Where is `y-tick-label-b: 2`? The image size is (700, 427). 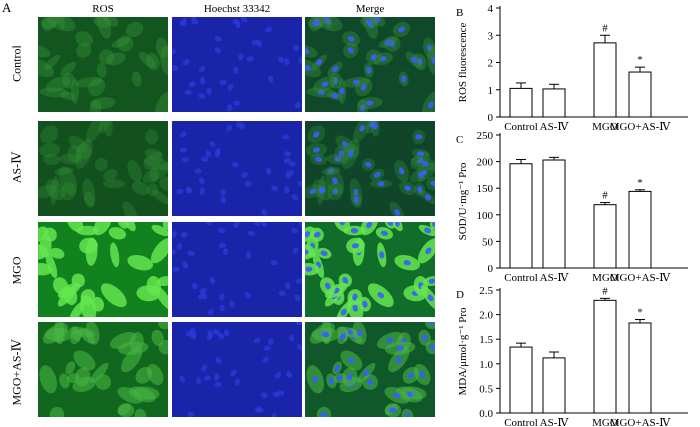
y-tick-label-b: 2 is located at coordinates (491, 64).